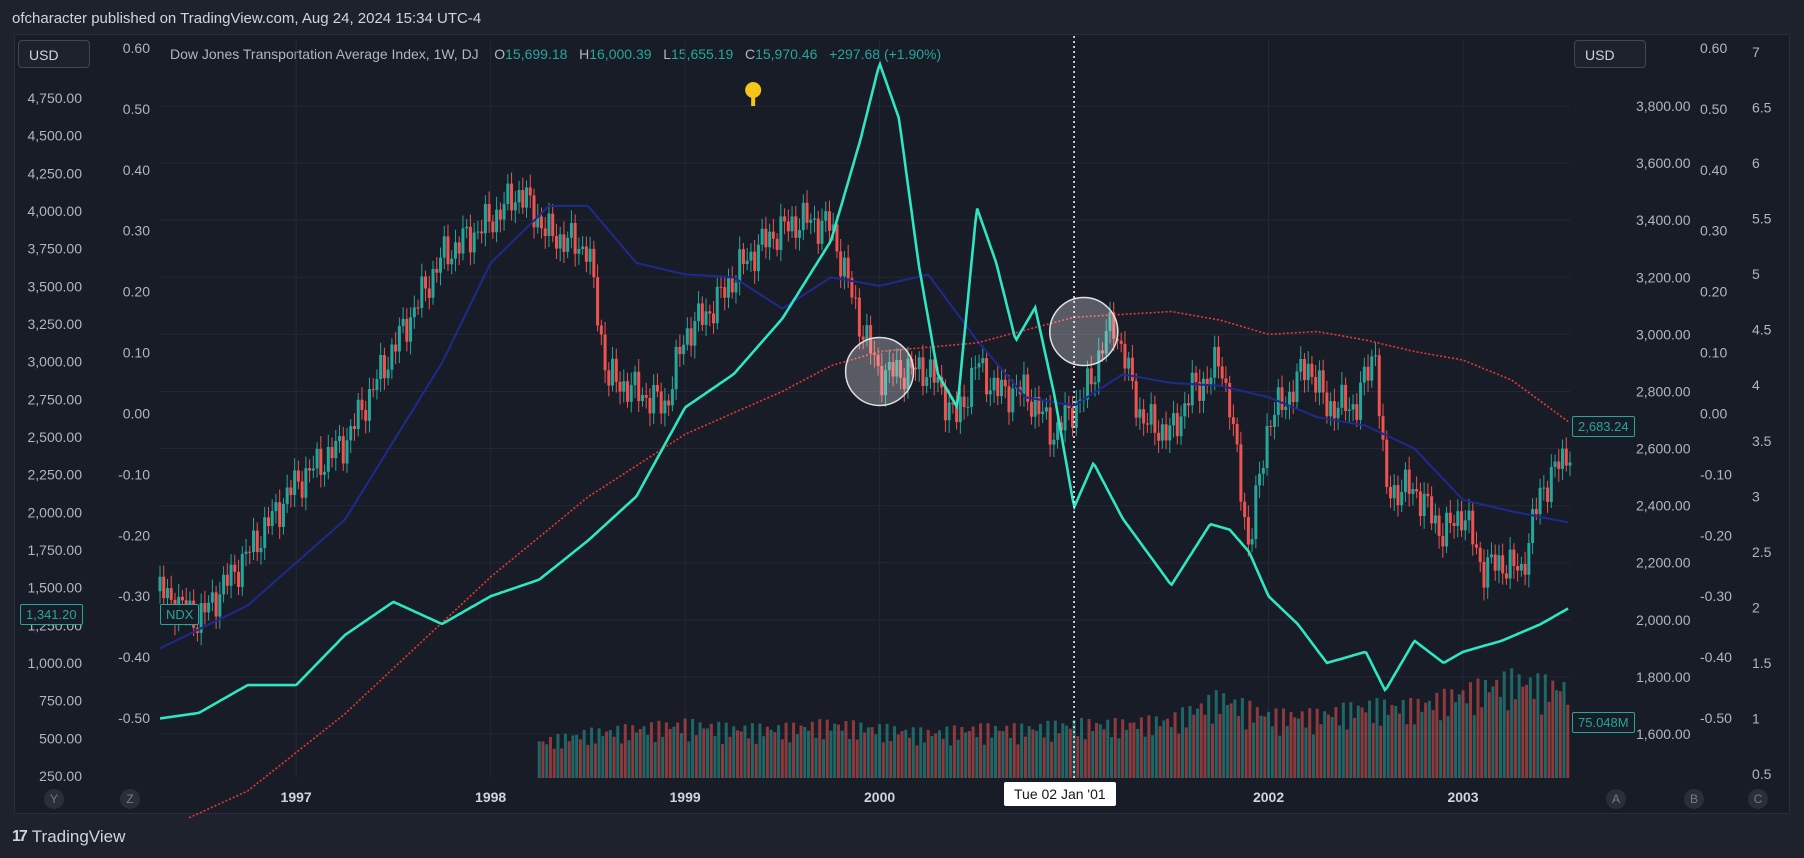 This screenshot has height=858, width=1804. What do you see at coordinates (1663, 506) in the screenshot?
I see `right_price-tick-label: 2,400.00` at bounding box center [1663, 506].